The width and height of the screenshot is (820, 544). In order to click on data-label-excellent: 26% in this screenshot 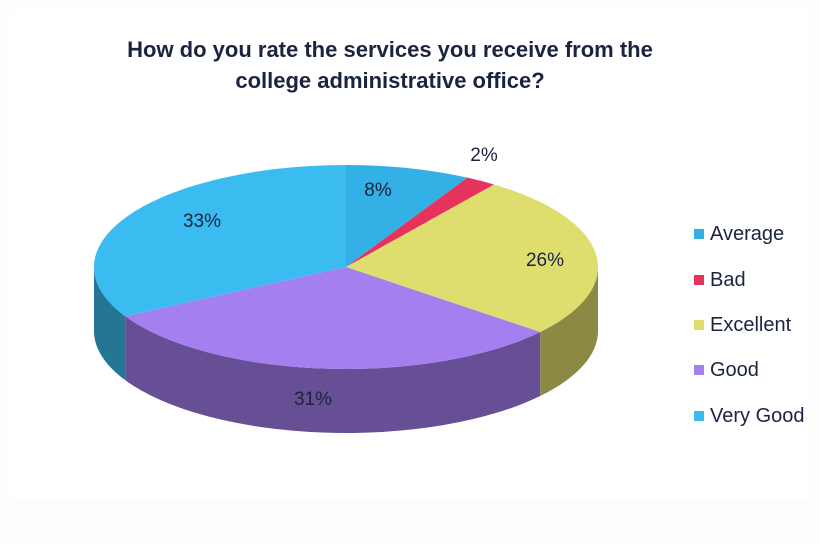, I will do `click(545, 260)`.